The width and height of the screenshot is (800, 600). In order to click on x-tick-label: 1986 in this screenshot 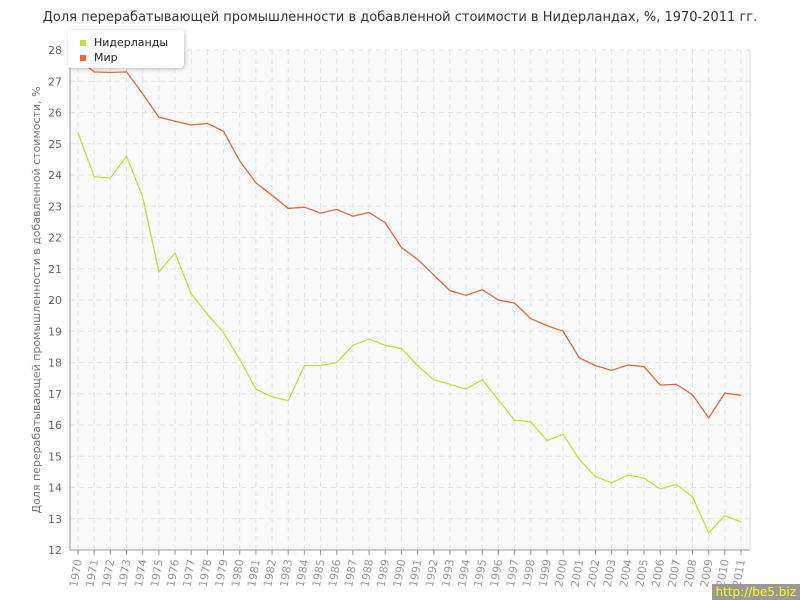, I will do `click(335, 573)`.